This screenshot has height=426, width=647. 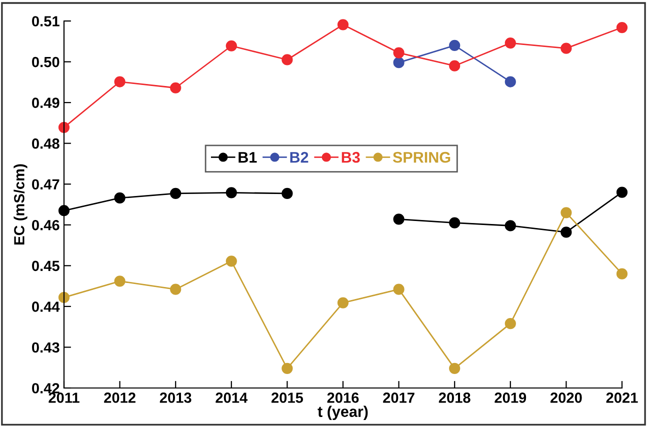 I want to click on y-tick-label: 0.44, so click(x=46, y=307).